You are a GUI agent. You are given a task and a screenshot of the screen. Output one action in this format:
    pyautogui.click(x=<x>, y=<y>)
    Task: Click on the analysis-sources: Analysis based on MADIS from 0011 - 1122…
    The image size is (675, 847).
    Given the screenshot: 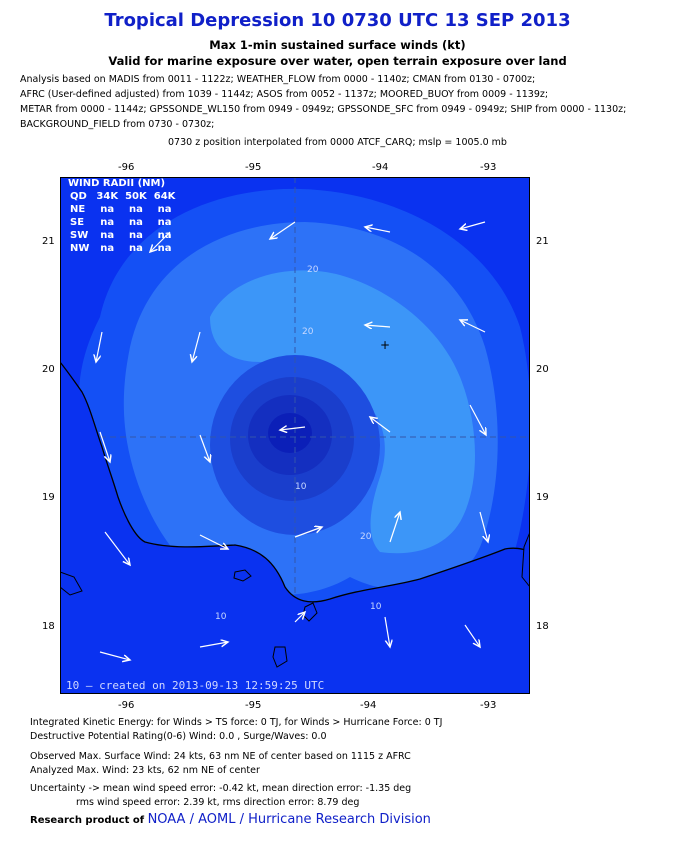 What is the action you would take?
    pyautogui.click(x=345, y=102)
    